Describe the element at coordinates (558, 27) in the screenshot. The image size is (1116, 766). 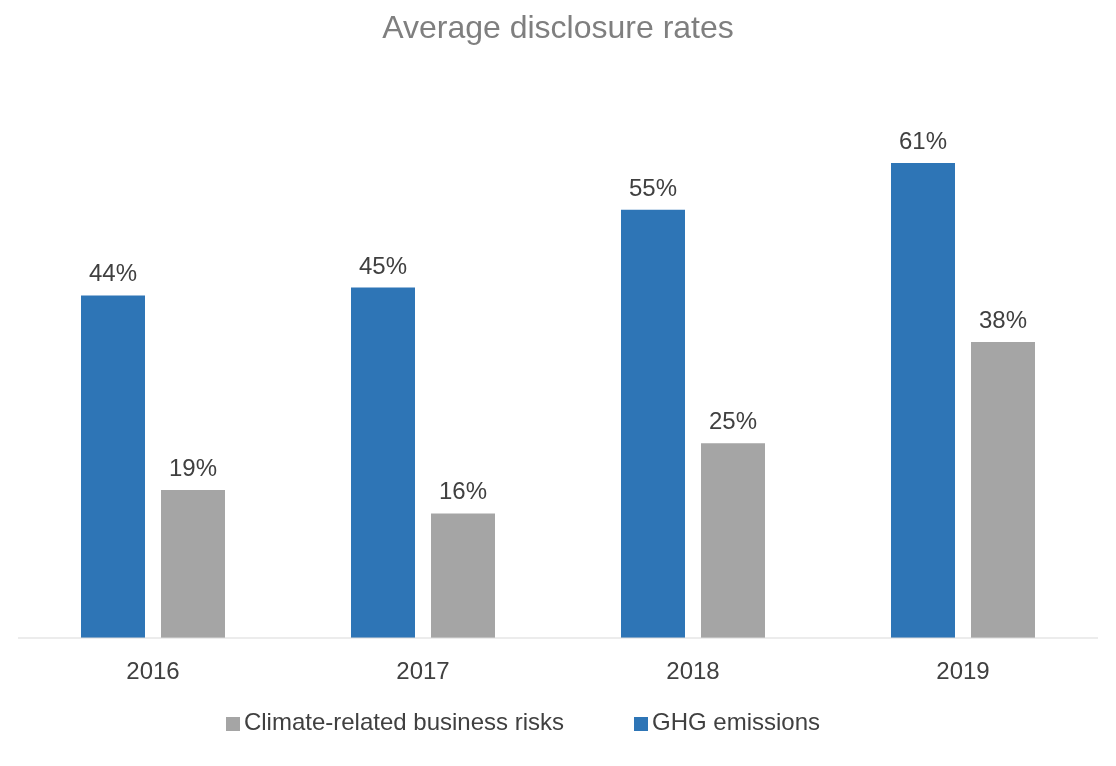
I see `chart-title: Average disclosure rates` at that location.